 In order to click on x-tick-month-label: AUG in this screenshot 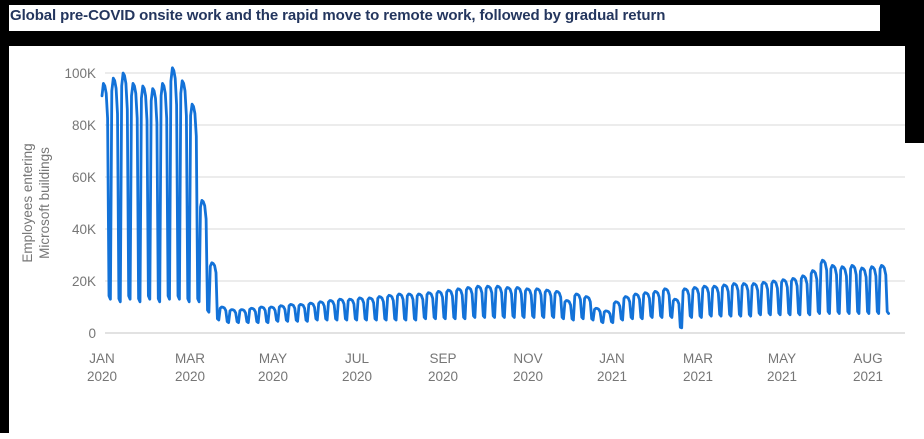, I will do `click(867, 358)`.